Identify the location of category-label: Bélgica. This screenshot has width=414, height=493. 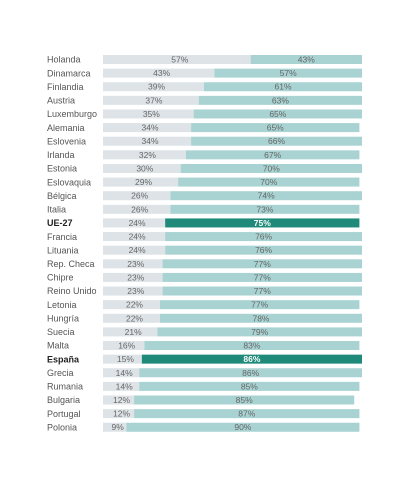
(62, 196).